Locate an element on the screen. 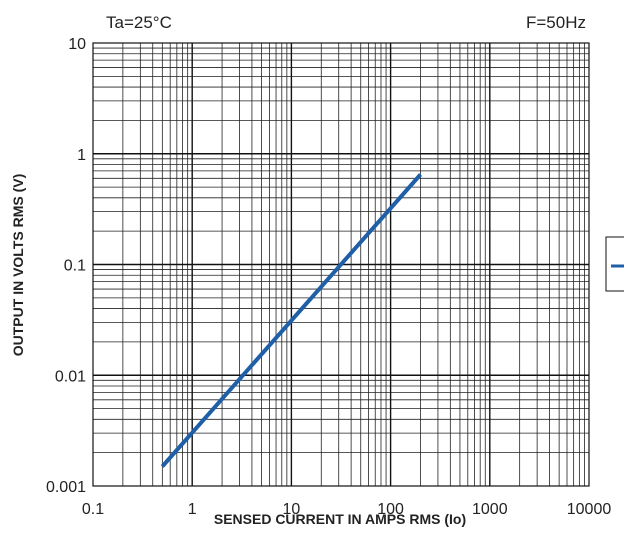  temperature-annotation: Ta=25°C is located at coordinates (139, 22).